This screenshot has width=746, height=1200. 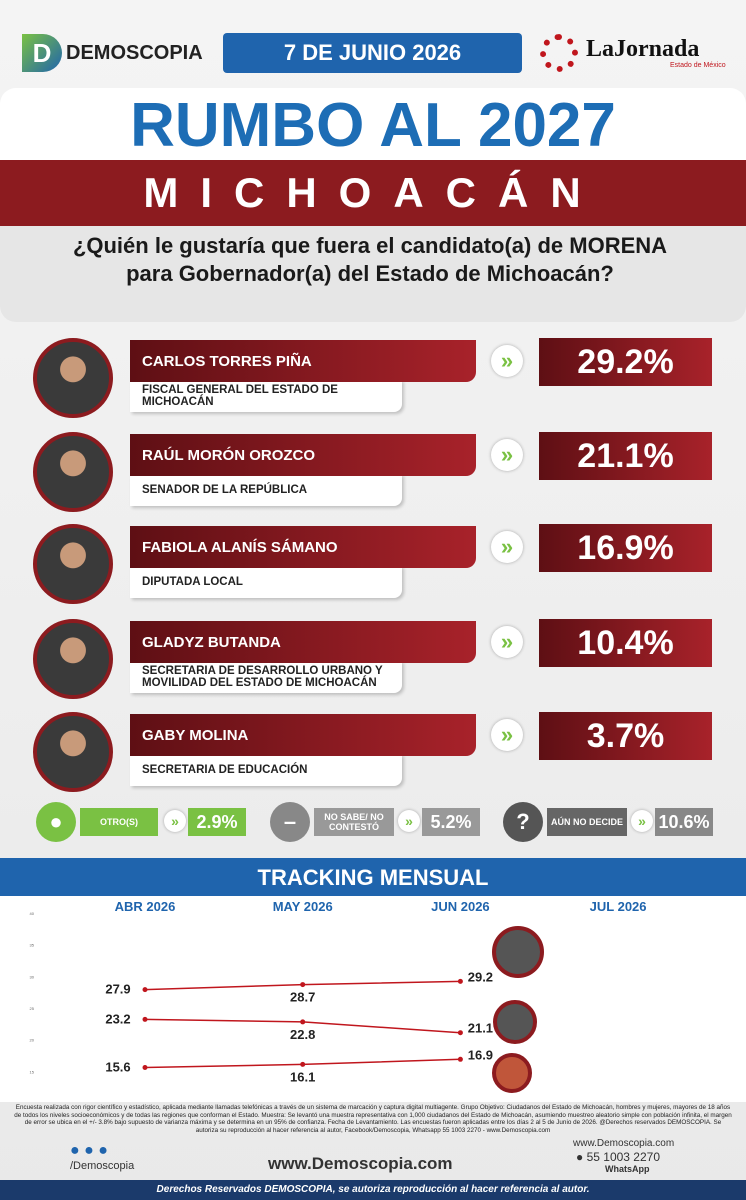 I want to click on candidate-role: SENADOR DE LA REPÚBLICA, so click(x=266, y=490).